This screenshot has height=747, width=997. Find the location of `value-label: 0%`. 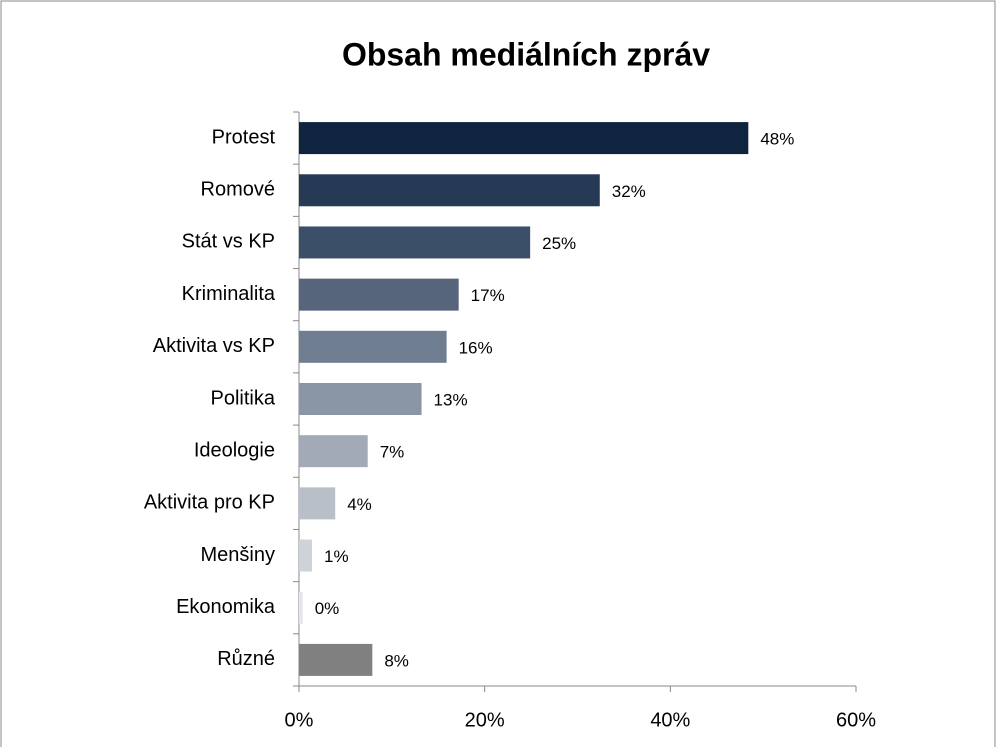

value-label: 0% is located at coordinates (327, 608).